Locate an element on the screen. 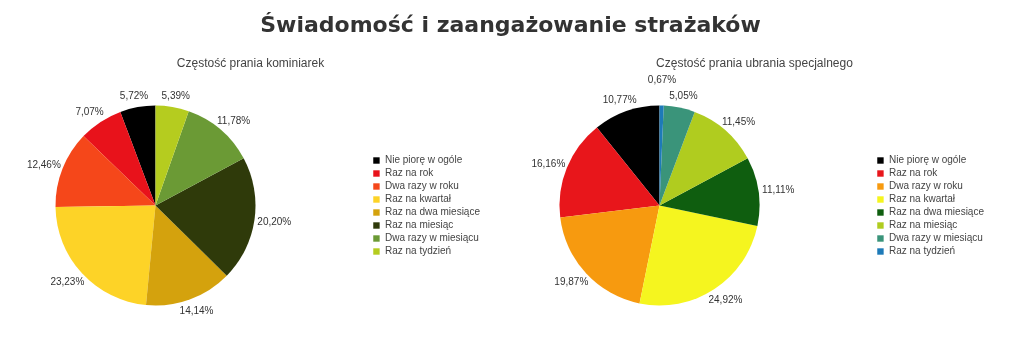  data-label: 10,77% is located at coordinates (619, 100).